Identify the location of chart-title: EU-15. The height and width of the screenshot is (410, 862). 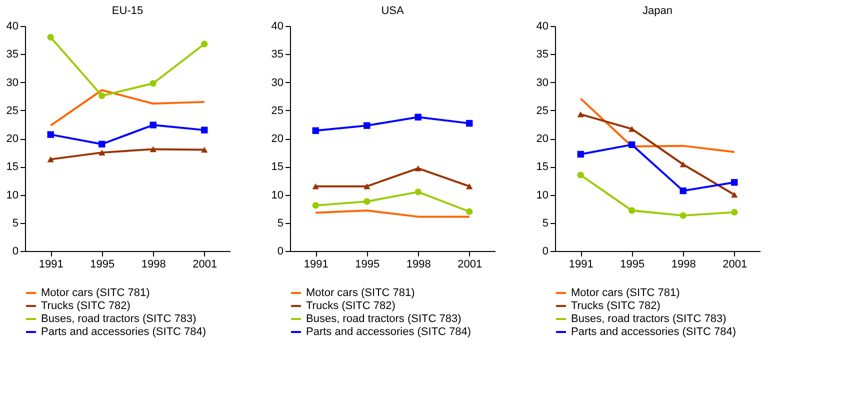
(128, 11).